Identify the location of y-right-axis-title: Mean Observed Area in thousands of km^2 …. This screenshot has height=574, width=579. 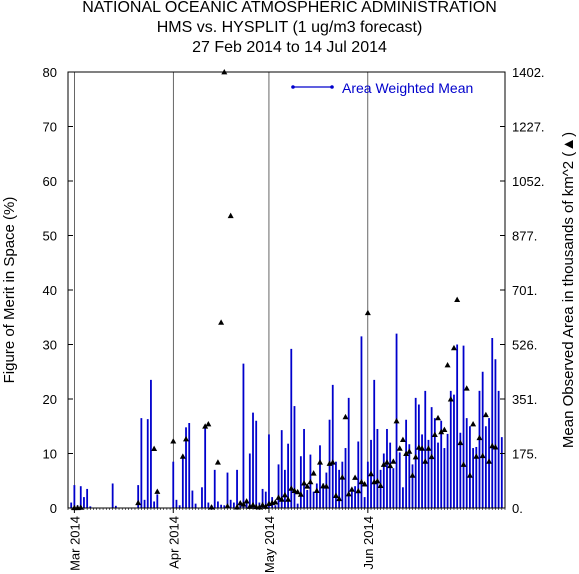
(568, 290).